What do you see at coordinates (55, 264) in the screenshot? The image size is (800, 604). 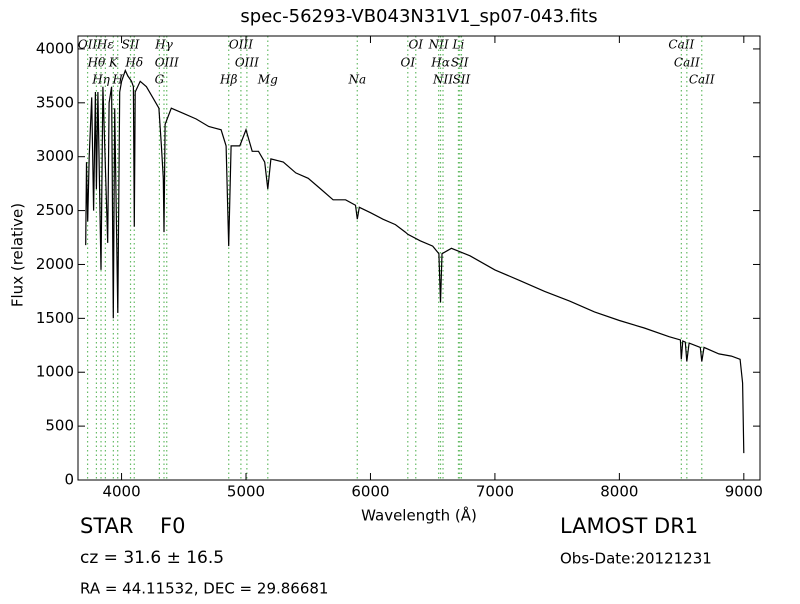 I see `y-tick-label: 2000` at bounding box center [55, 264].